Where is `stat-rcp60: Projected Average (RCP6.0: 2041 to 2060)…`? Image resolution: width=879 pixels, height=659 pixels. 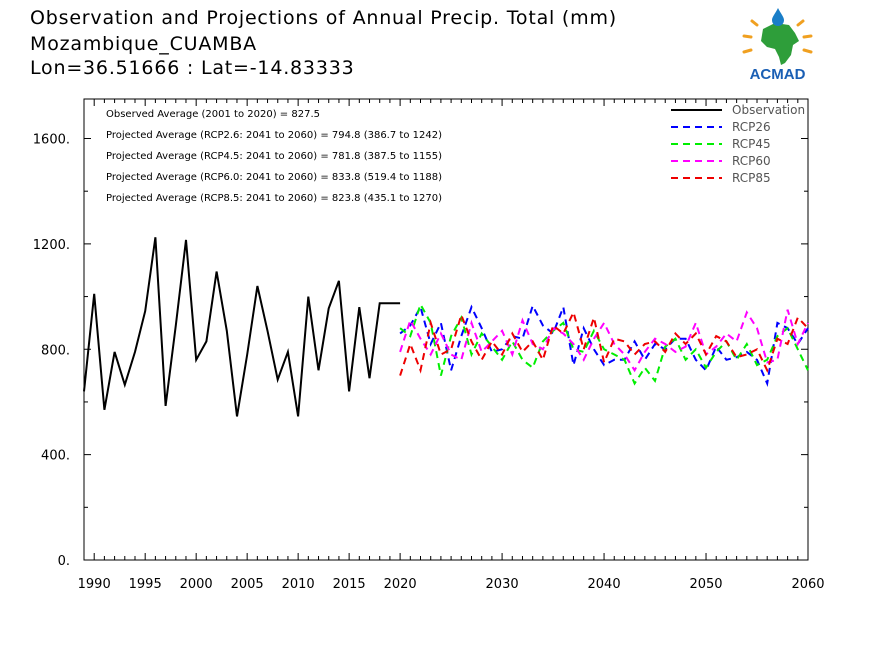 stat-rcp60: Projected Average (RCP6.0: 2041 to 2060)… is located at coordinates (274, 177).